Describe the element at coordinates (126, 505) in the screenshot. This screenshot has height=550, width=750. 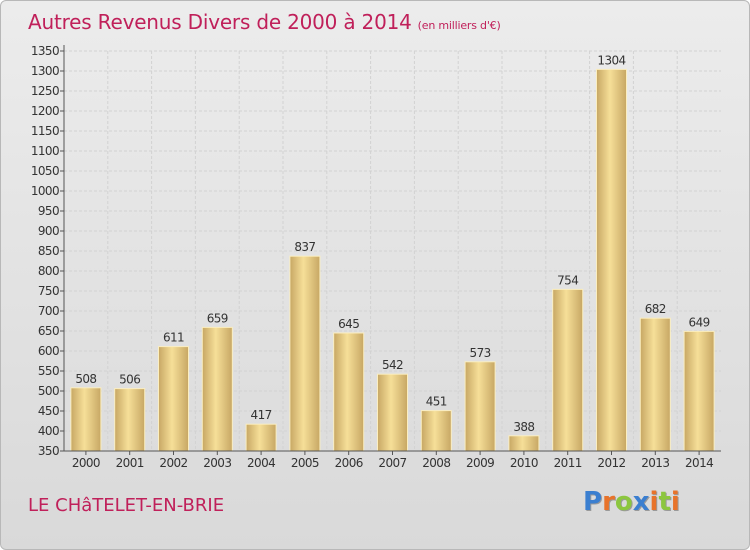
I see `city-name: LE CHâTELET-EN-BRIE` at that location.